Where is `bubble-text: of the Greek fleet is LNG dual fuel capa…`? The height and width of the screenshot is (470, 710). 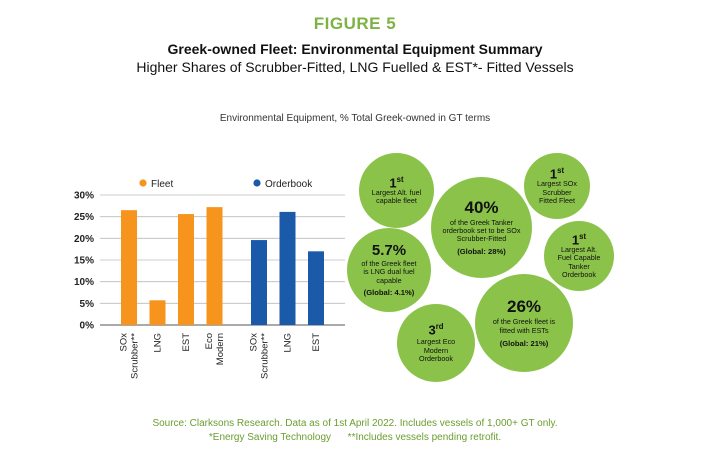
bubble-text: of the Greek fleet is LNG dual fuel capa… is located at coordinates (389, 272).